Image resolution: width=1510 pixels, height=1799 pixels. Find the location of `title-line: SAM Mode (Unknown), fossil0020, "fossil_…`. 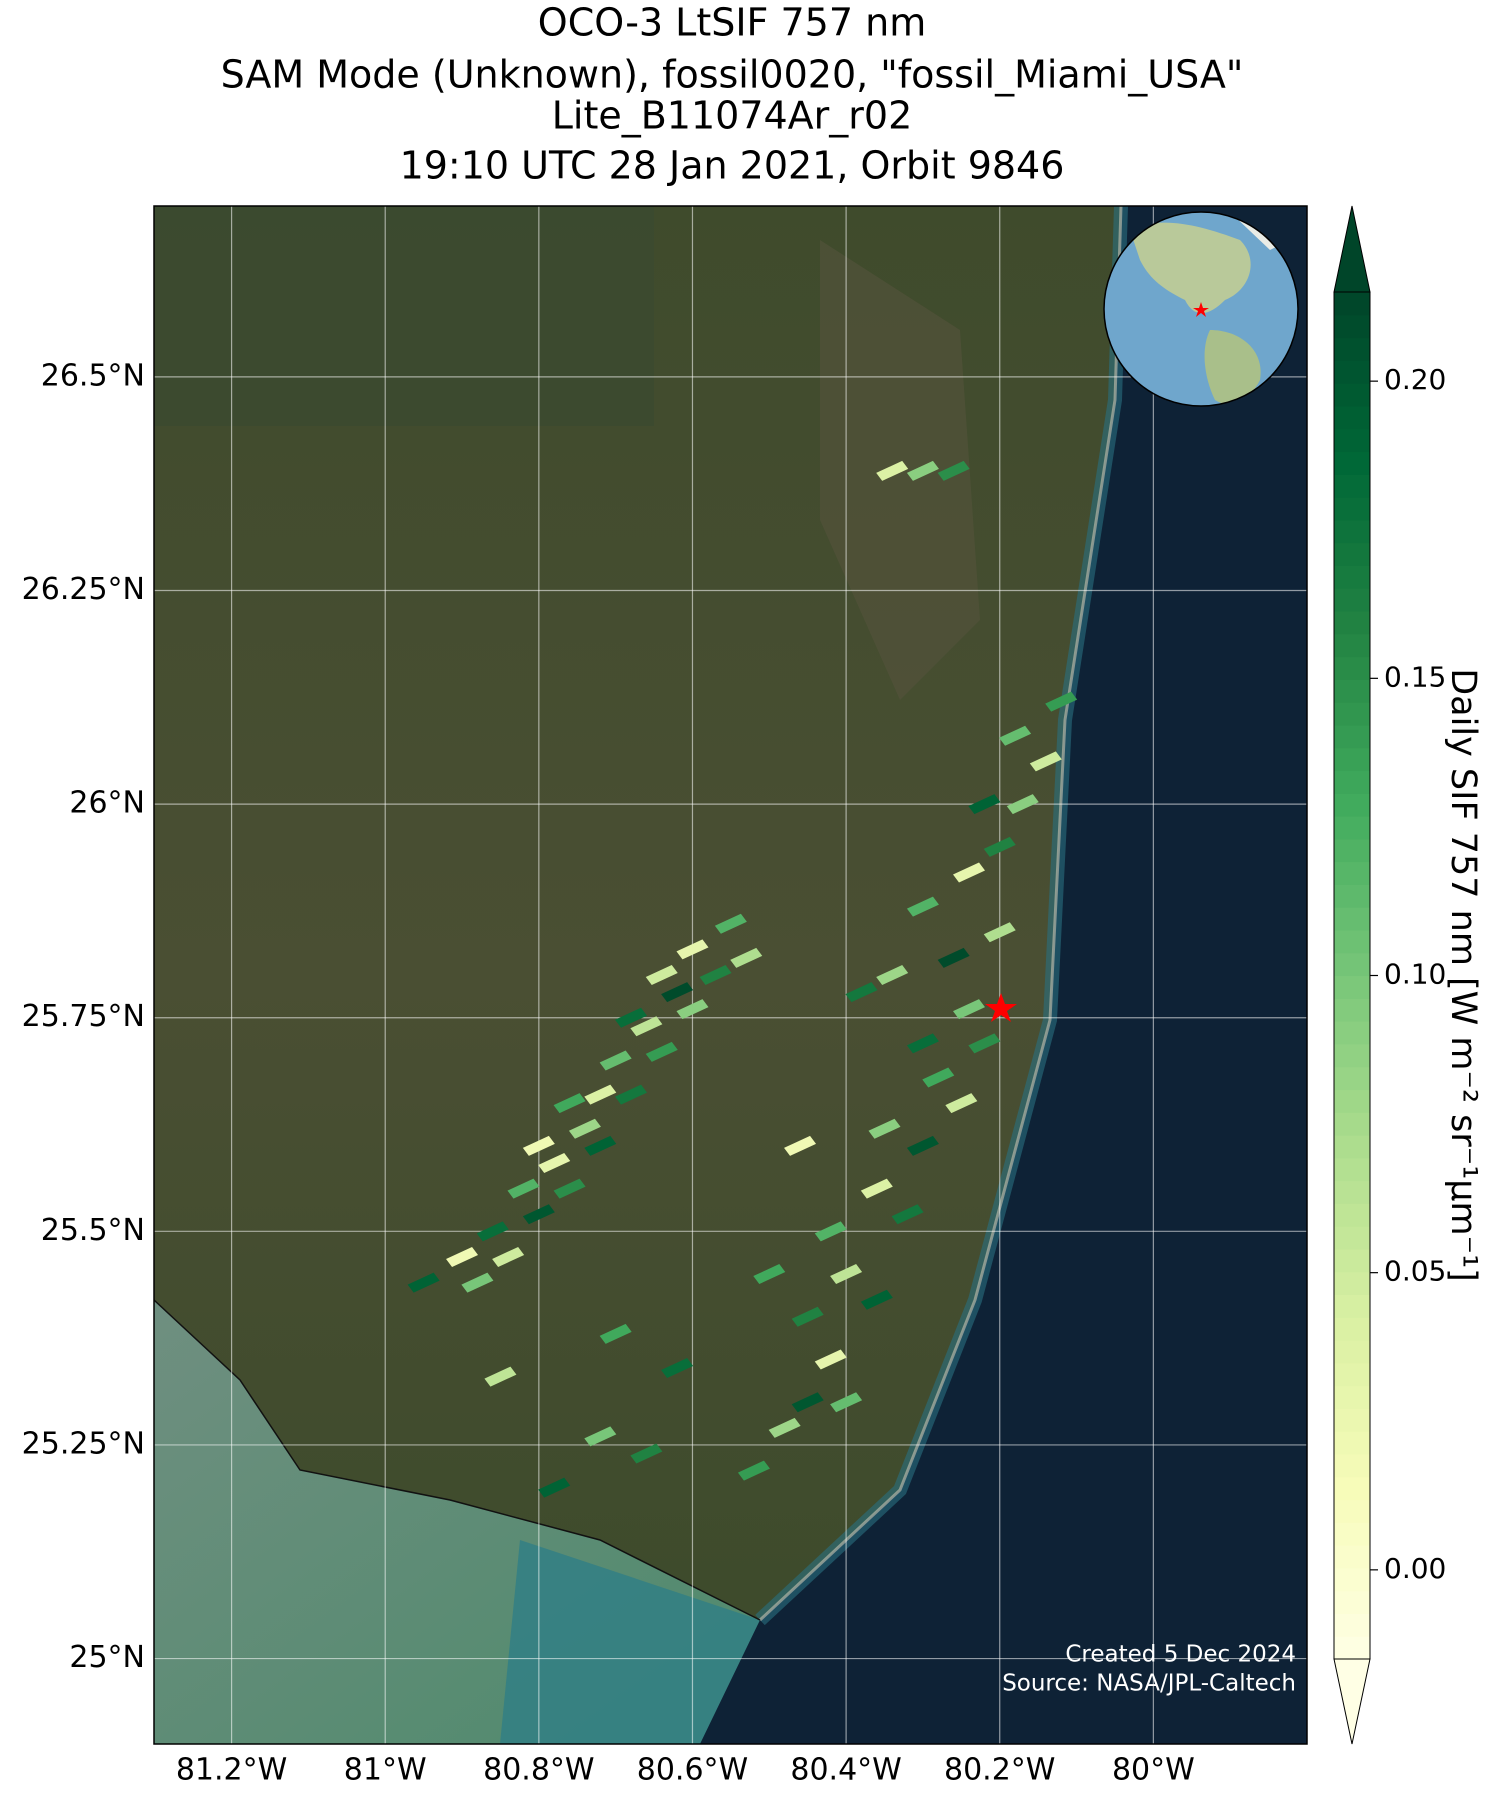

title-line: SAM Mode (Unknown), fossil0020, "fossil_… is located at coordinates (732, 75).